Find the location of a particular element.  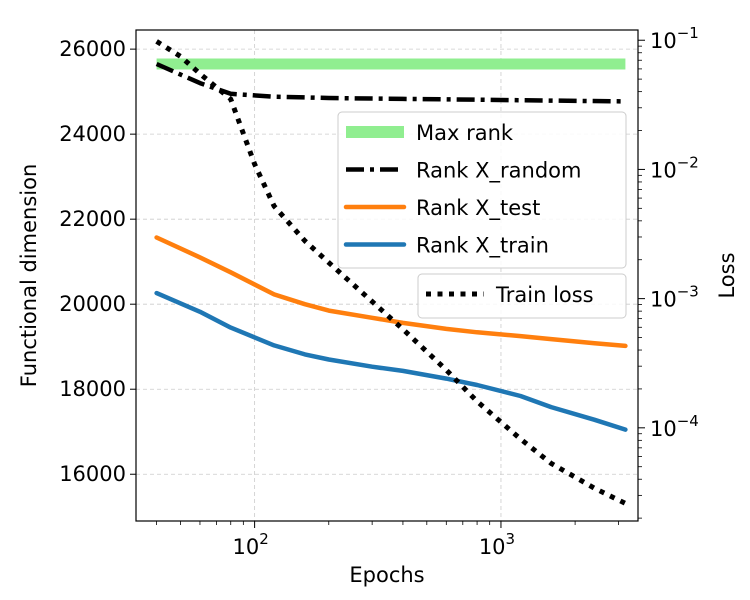

legend-label-rank-x-test: Rank X_test is located at coordinates (478, 208).